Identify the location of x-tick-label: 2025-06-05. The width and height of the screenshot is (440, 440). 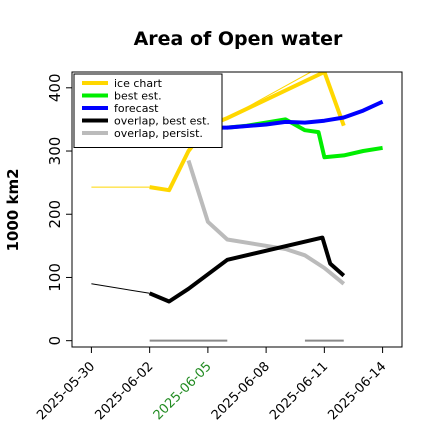
(183, 391).